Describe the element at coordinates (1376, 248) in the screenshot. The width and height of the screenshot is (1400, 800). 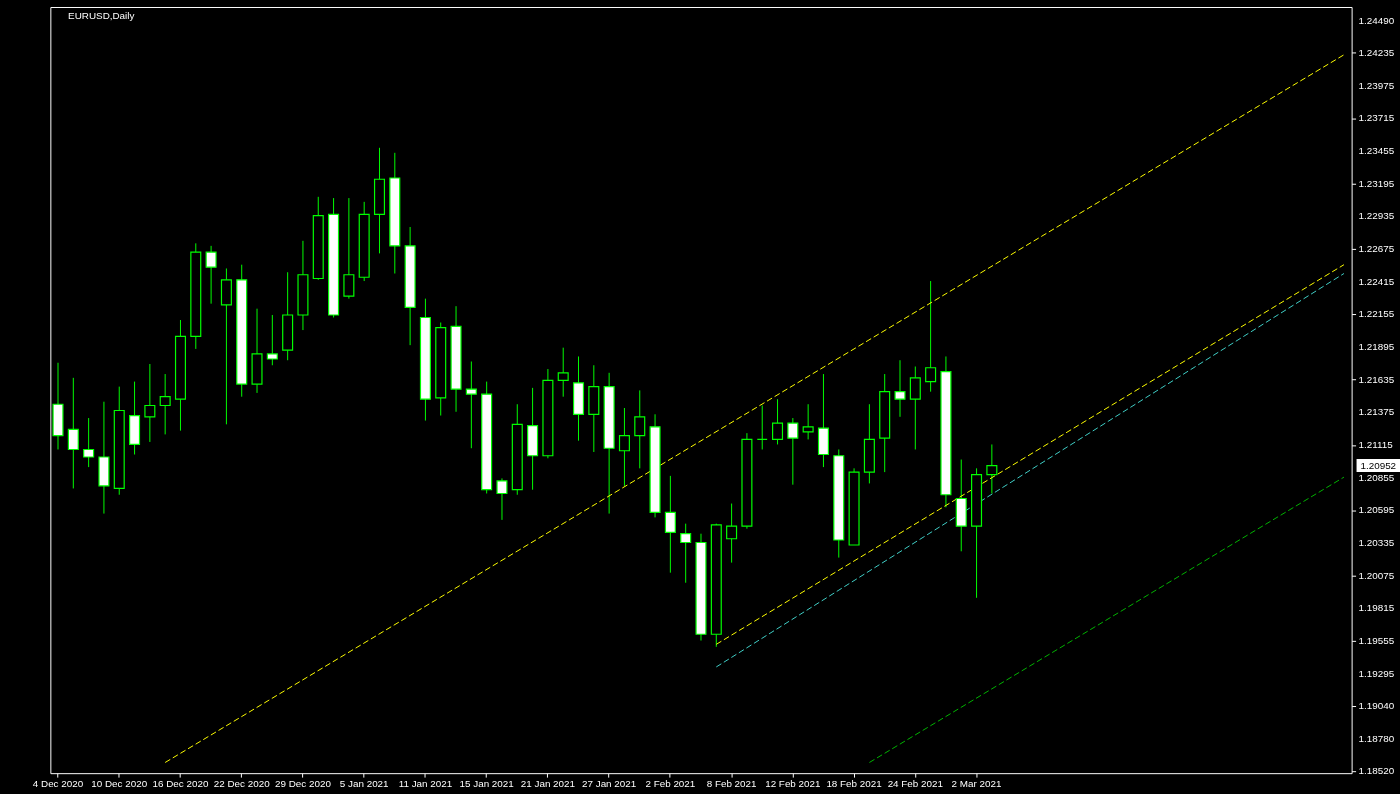
I see `y-tick-label: 1.22675` at that location.